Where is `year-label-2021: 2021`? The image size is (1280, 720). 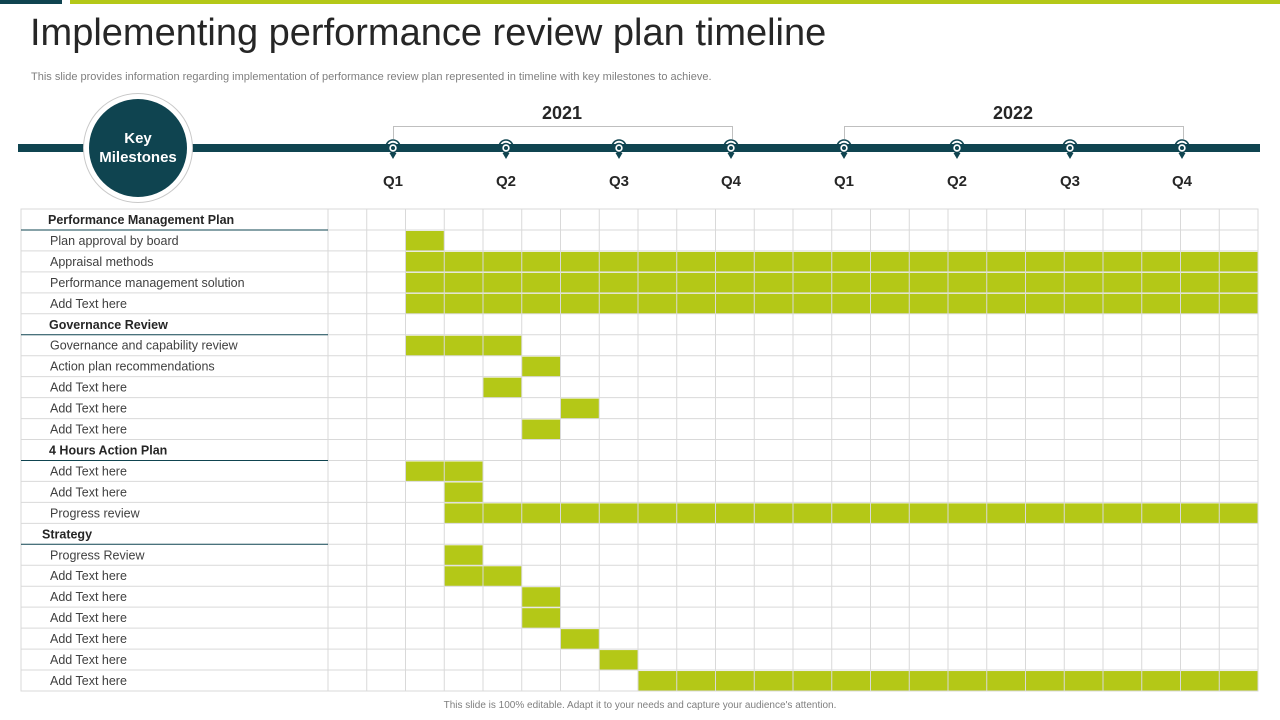
year-label-2021: 2021 is located at coordinates (562, 113).